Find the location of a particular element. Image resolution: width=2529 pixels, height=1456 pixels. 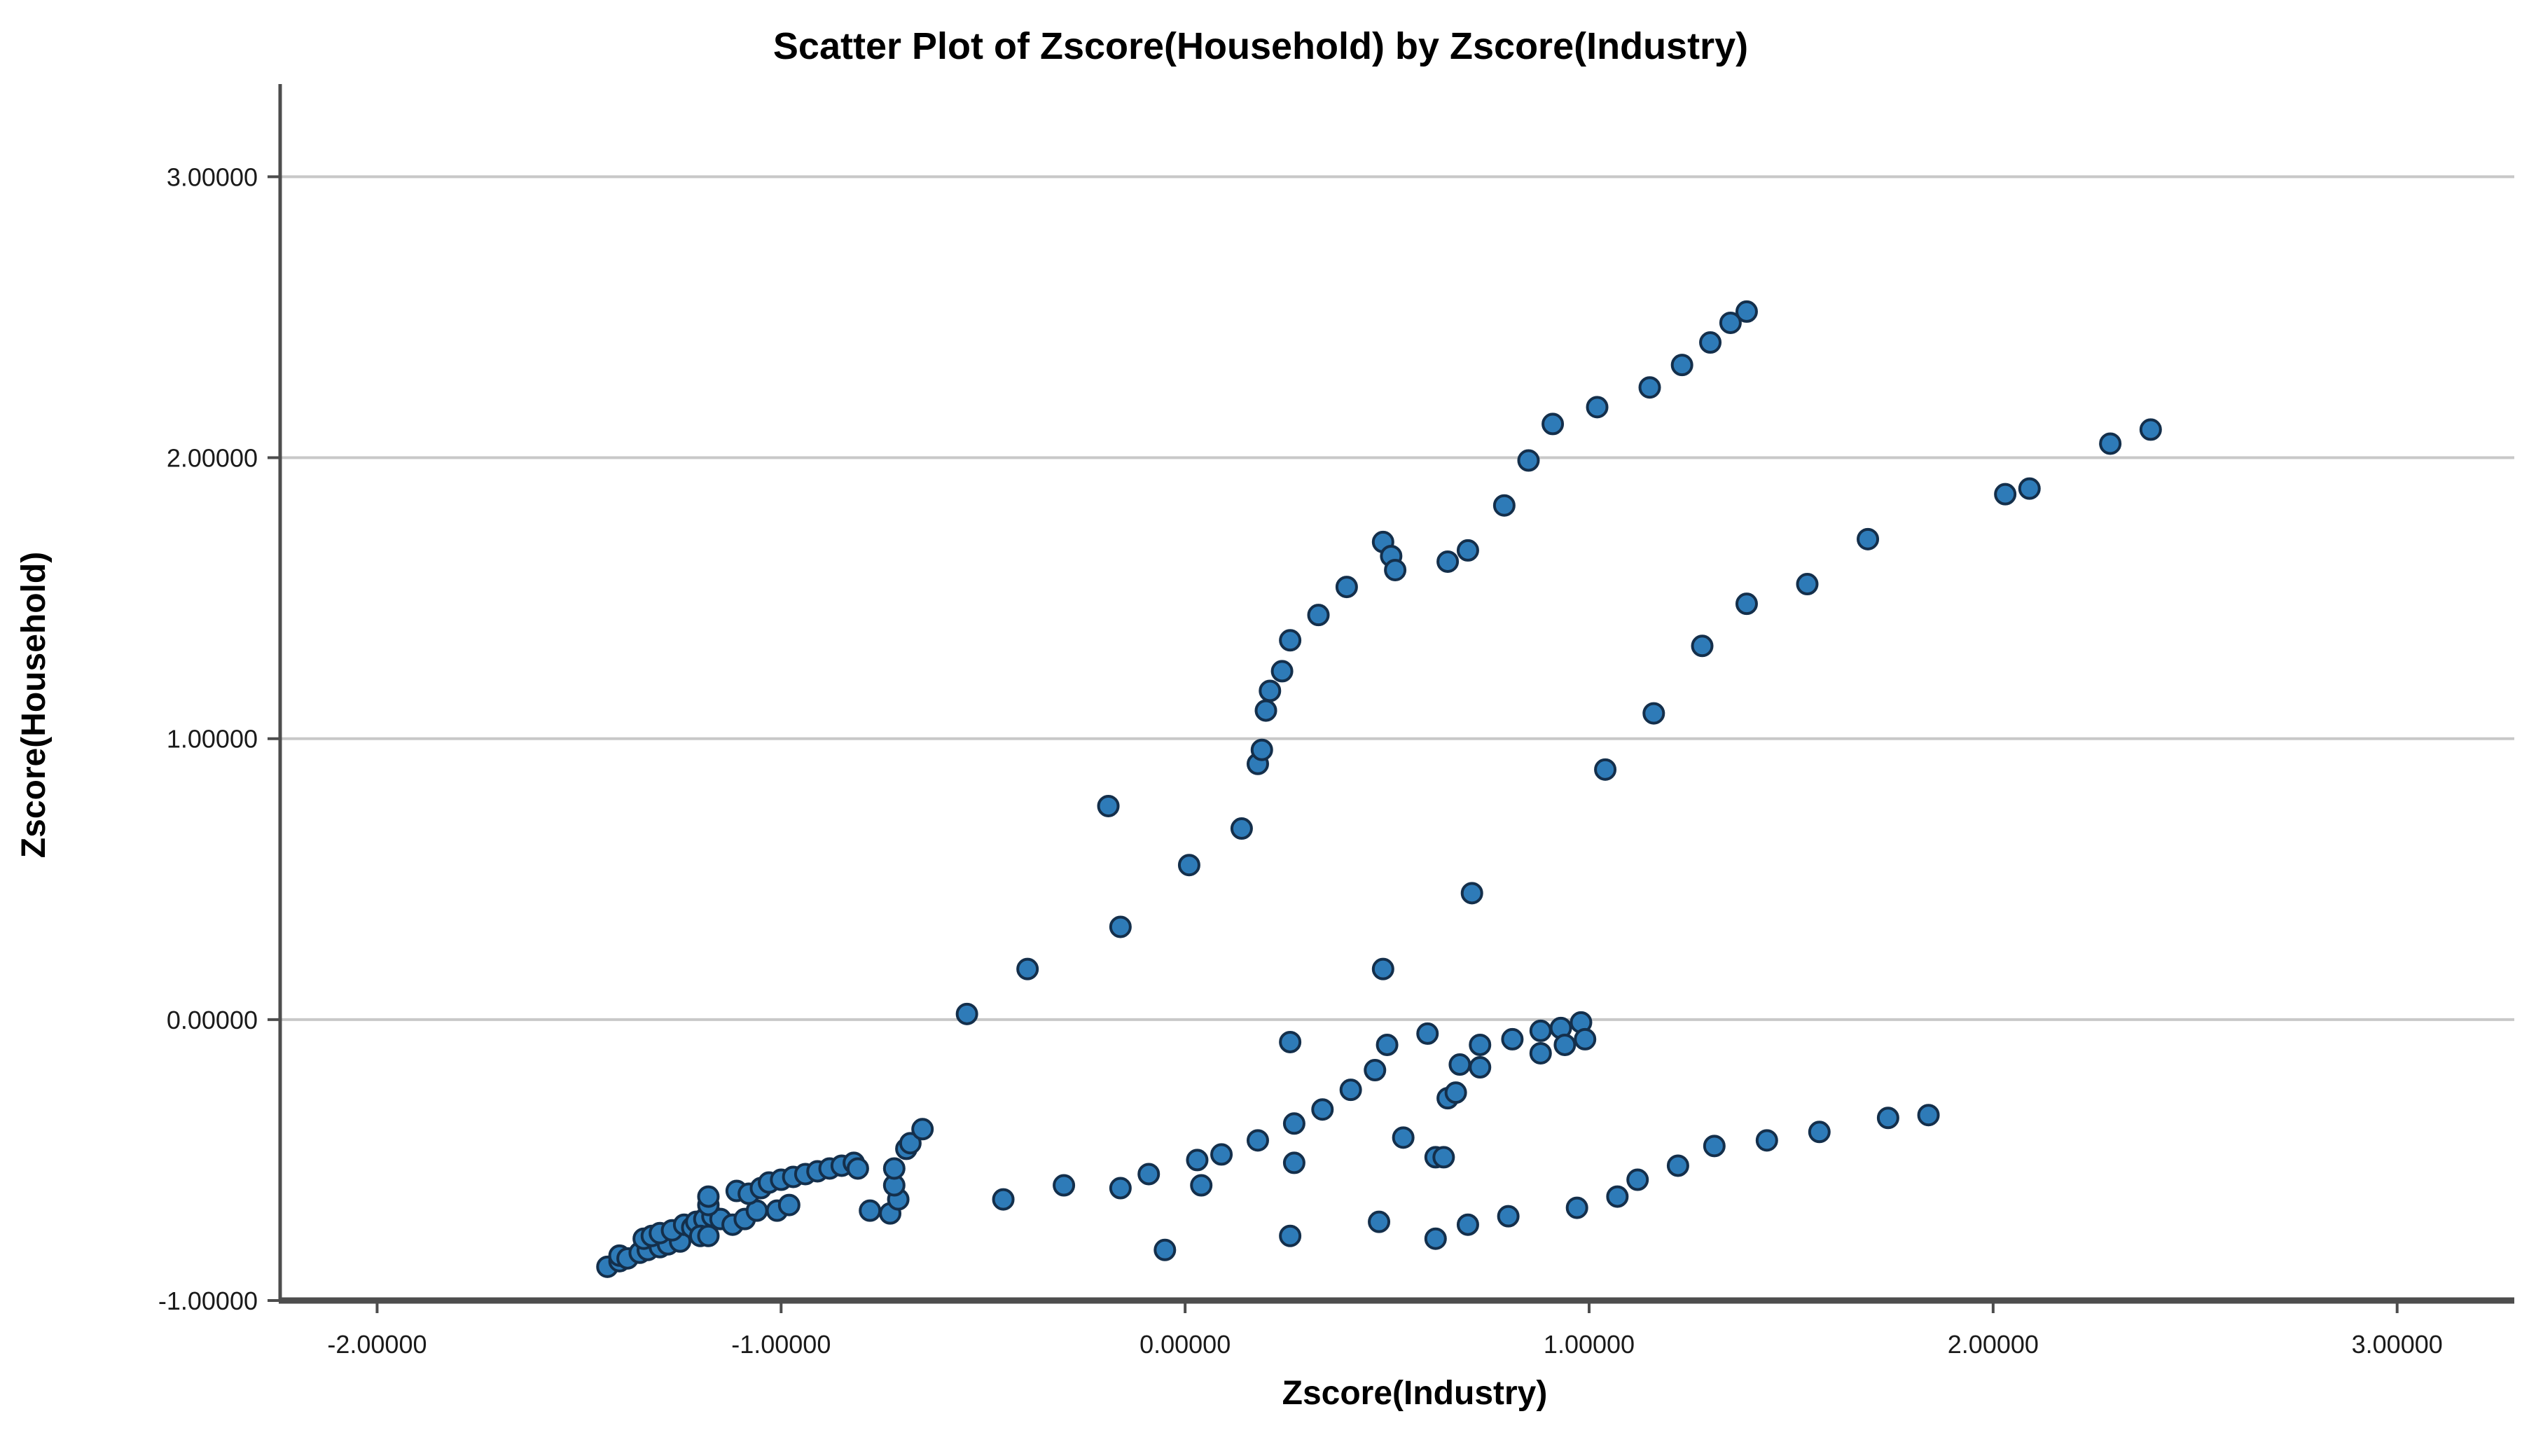

y-tick-label--1: -1.00000 is located at coordinates (208, 1301).